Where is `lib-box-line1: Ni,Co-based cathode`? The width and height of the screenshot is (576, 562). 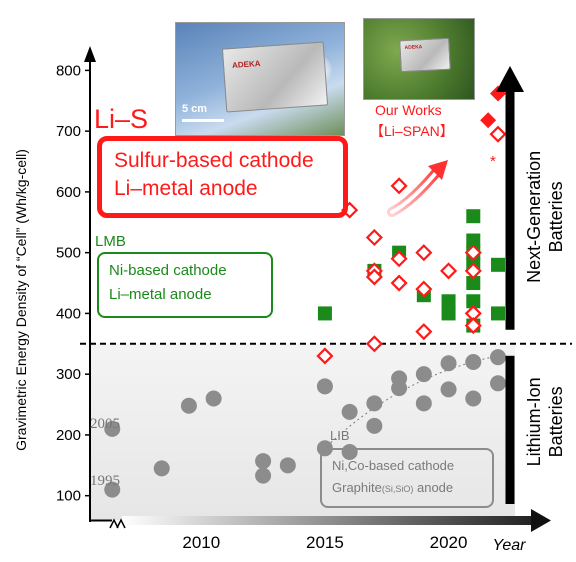 lib-box-line1: Ni,Co-based cathode is located at coordinates (393, 465).